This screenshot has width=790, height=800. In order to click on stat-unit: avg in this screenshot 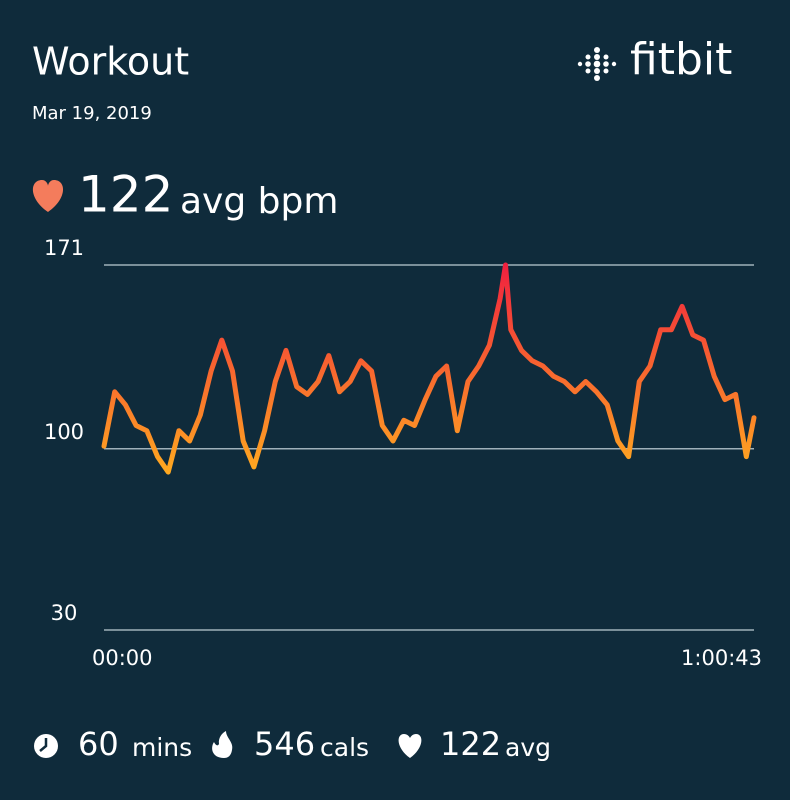, I will do `click(528, 747)`.